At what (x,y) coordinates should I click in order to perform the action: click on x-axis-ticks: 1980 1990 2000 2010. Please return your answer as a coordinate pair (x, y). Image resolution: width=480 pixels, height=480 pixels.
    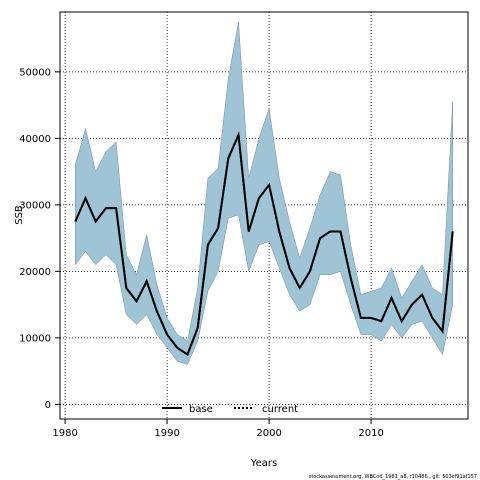
    Looking at the image, I should click on (218, 429).